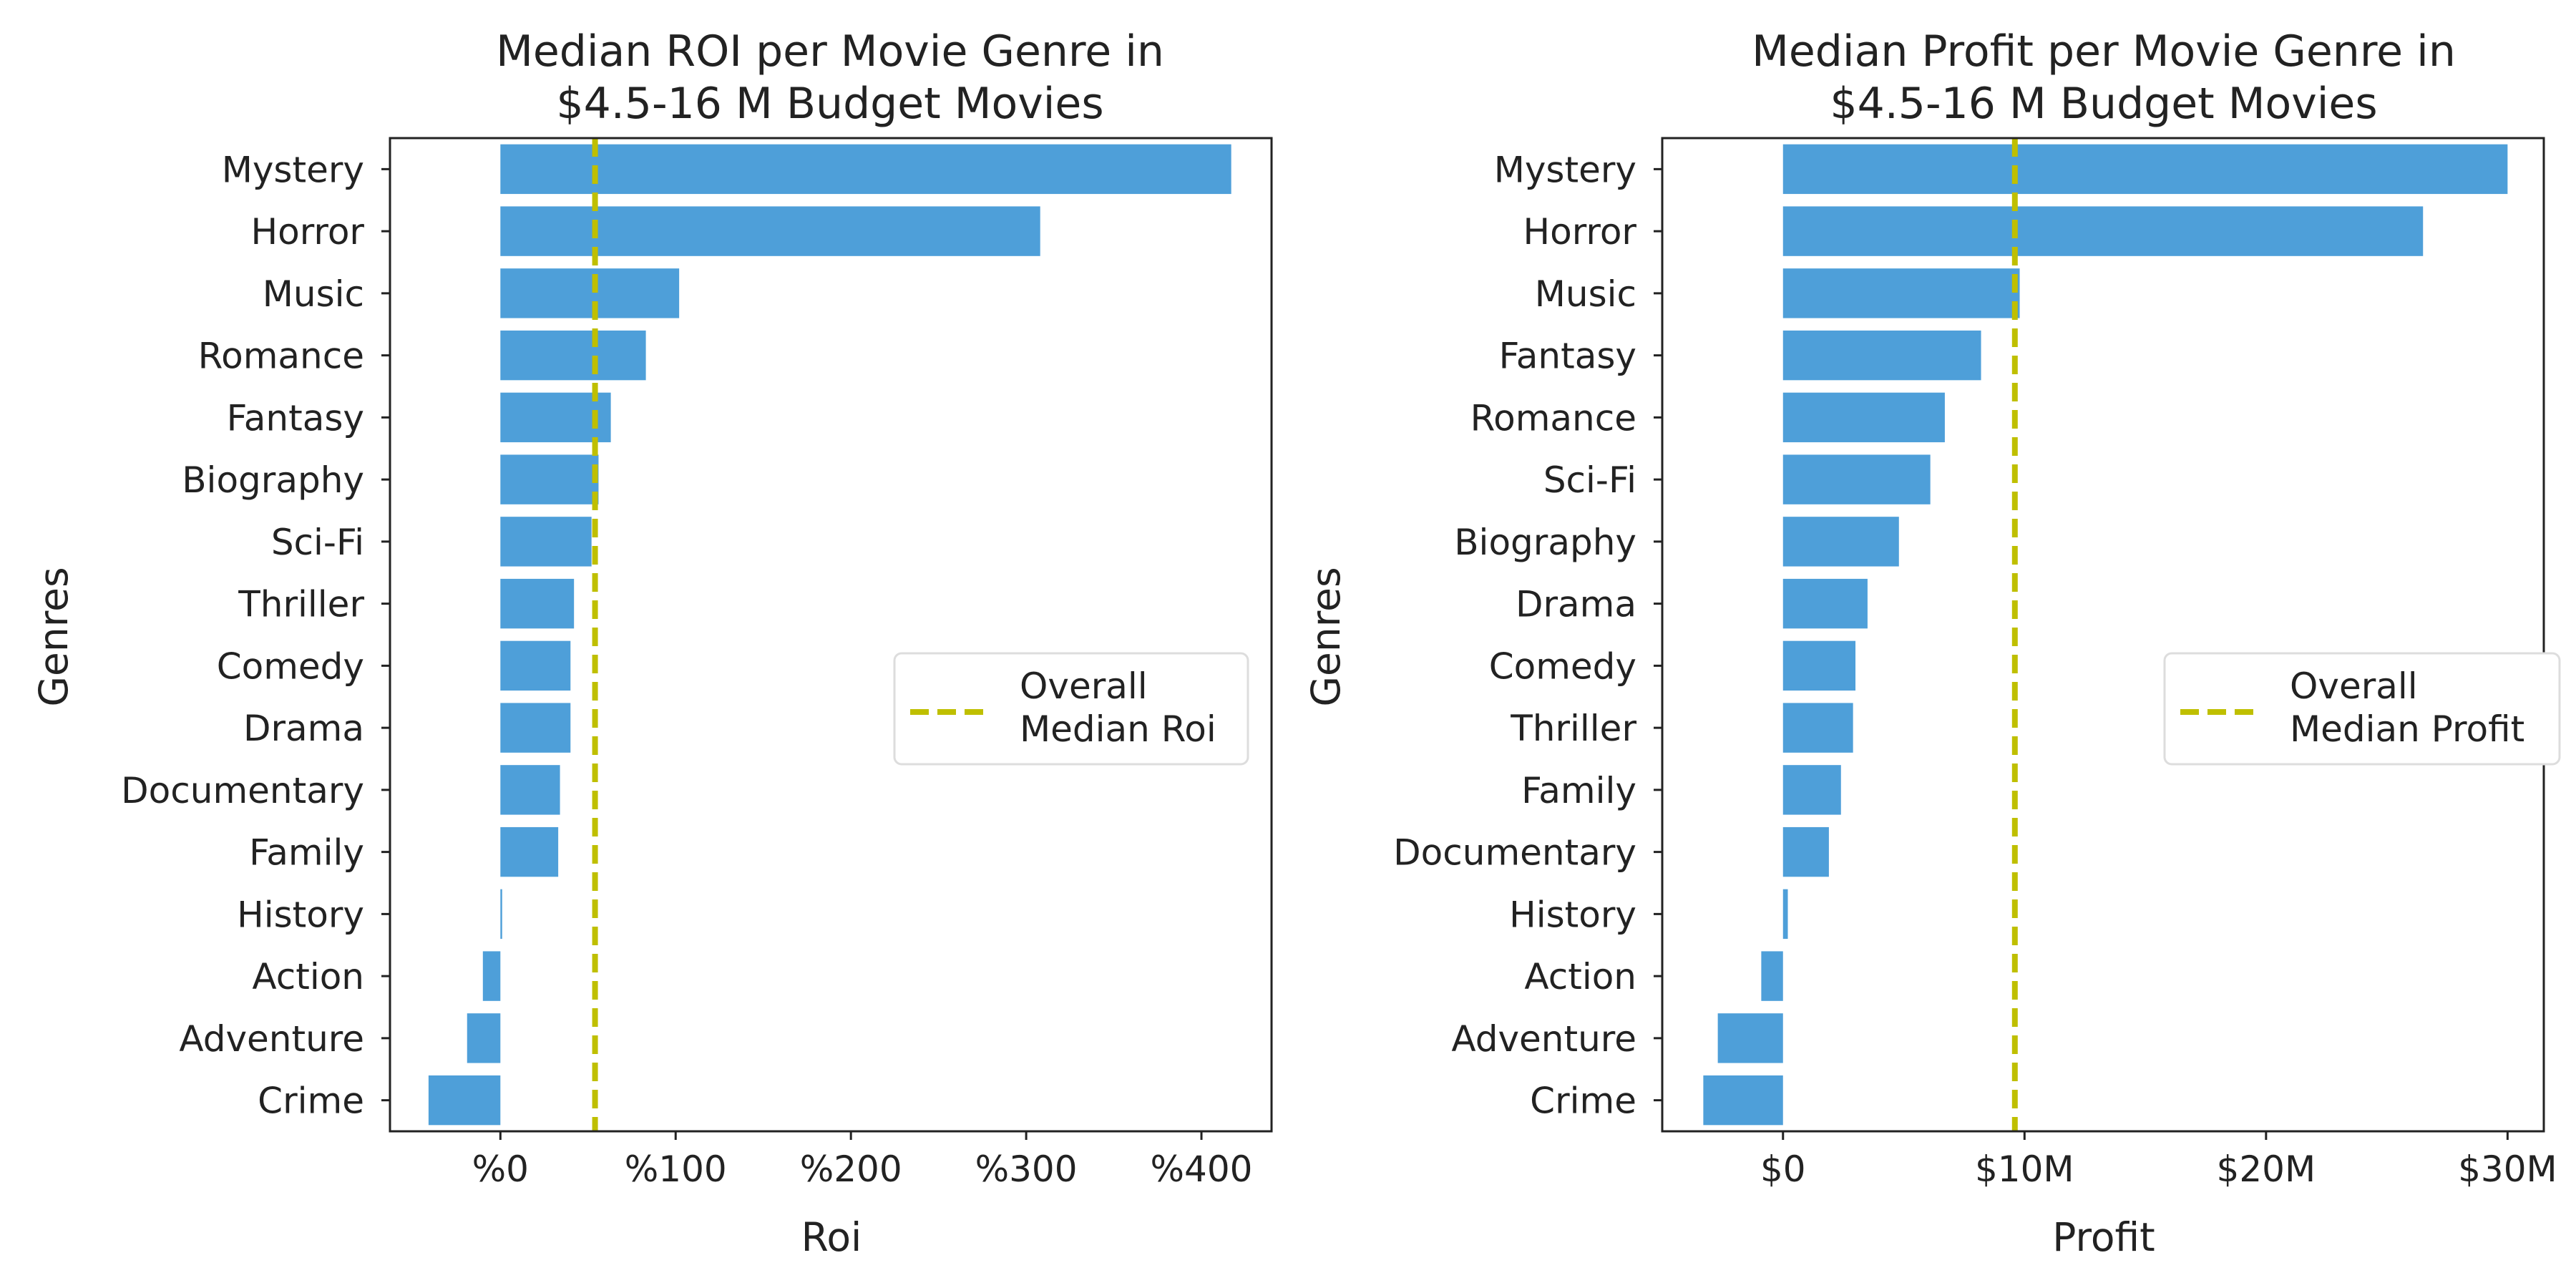 Image resolution: width=2576 pixels, height=1288 pixels. I want to click on profit-xtick-label: $0, so click(1783, 1169).